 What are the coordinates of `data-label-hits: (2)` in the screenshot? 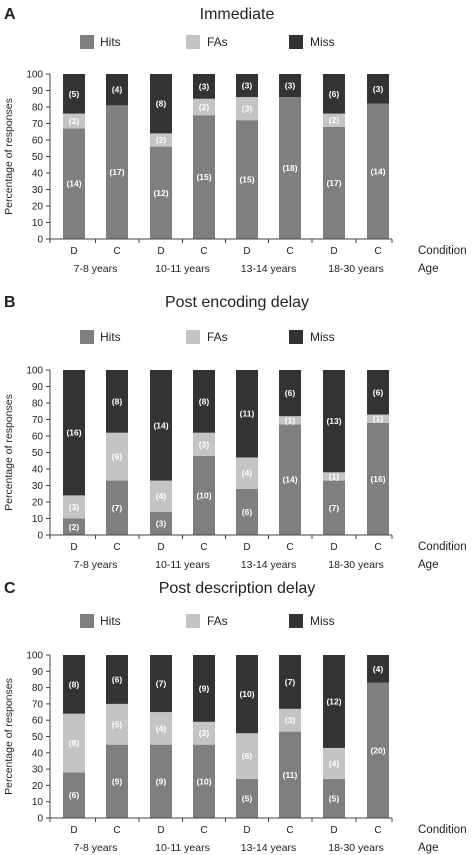 It's located at (74, 527).